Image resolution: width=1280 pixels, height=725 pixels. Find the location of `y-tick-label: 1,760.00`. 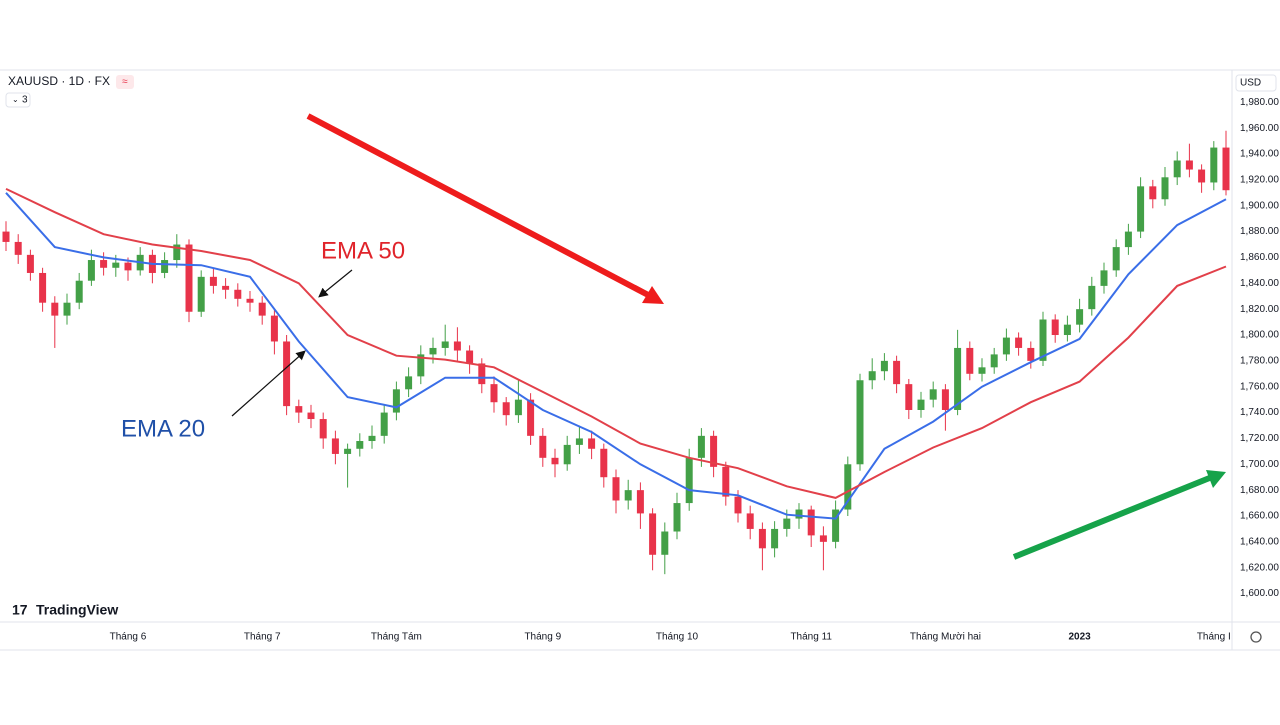

y-tick-label: 1,760.00 is located at coordinates (1259, 386).